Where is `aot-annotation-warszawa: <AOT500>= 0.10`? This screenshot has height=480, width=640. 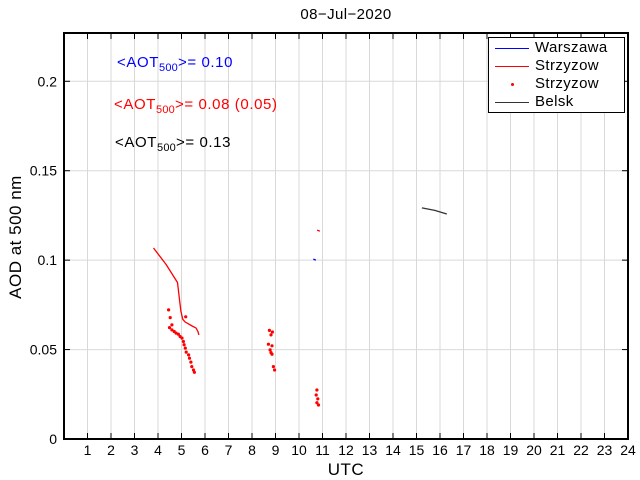
aot-annotation-warszawa: <AOT500>= 0.10 is located at coordinates (175, 64).